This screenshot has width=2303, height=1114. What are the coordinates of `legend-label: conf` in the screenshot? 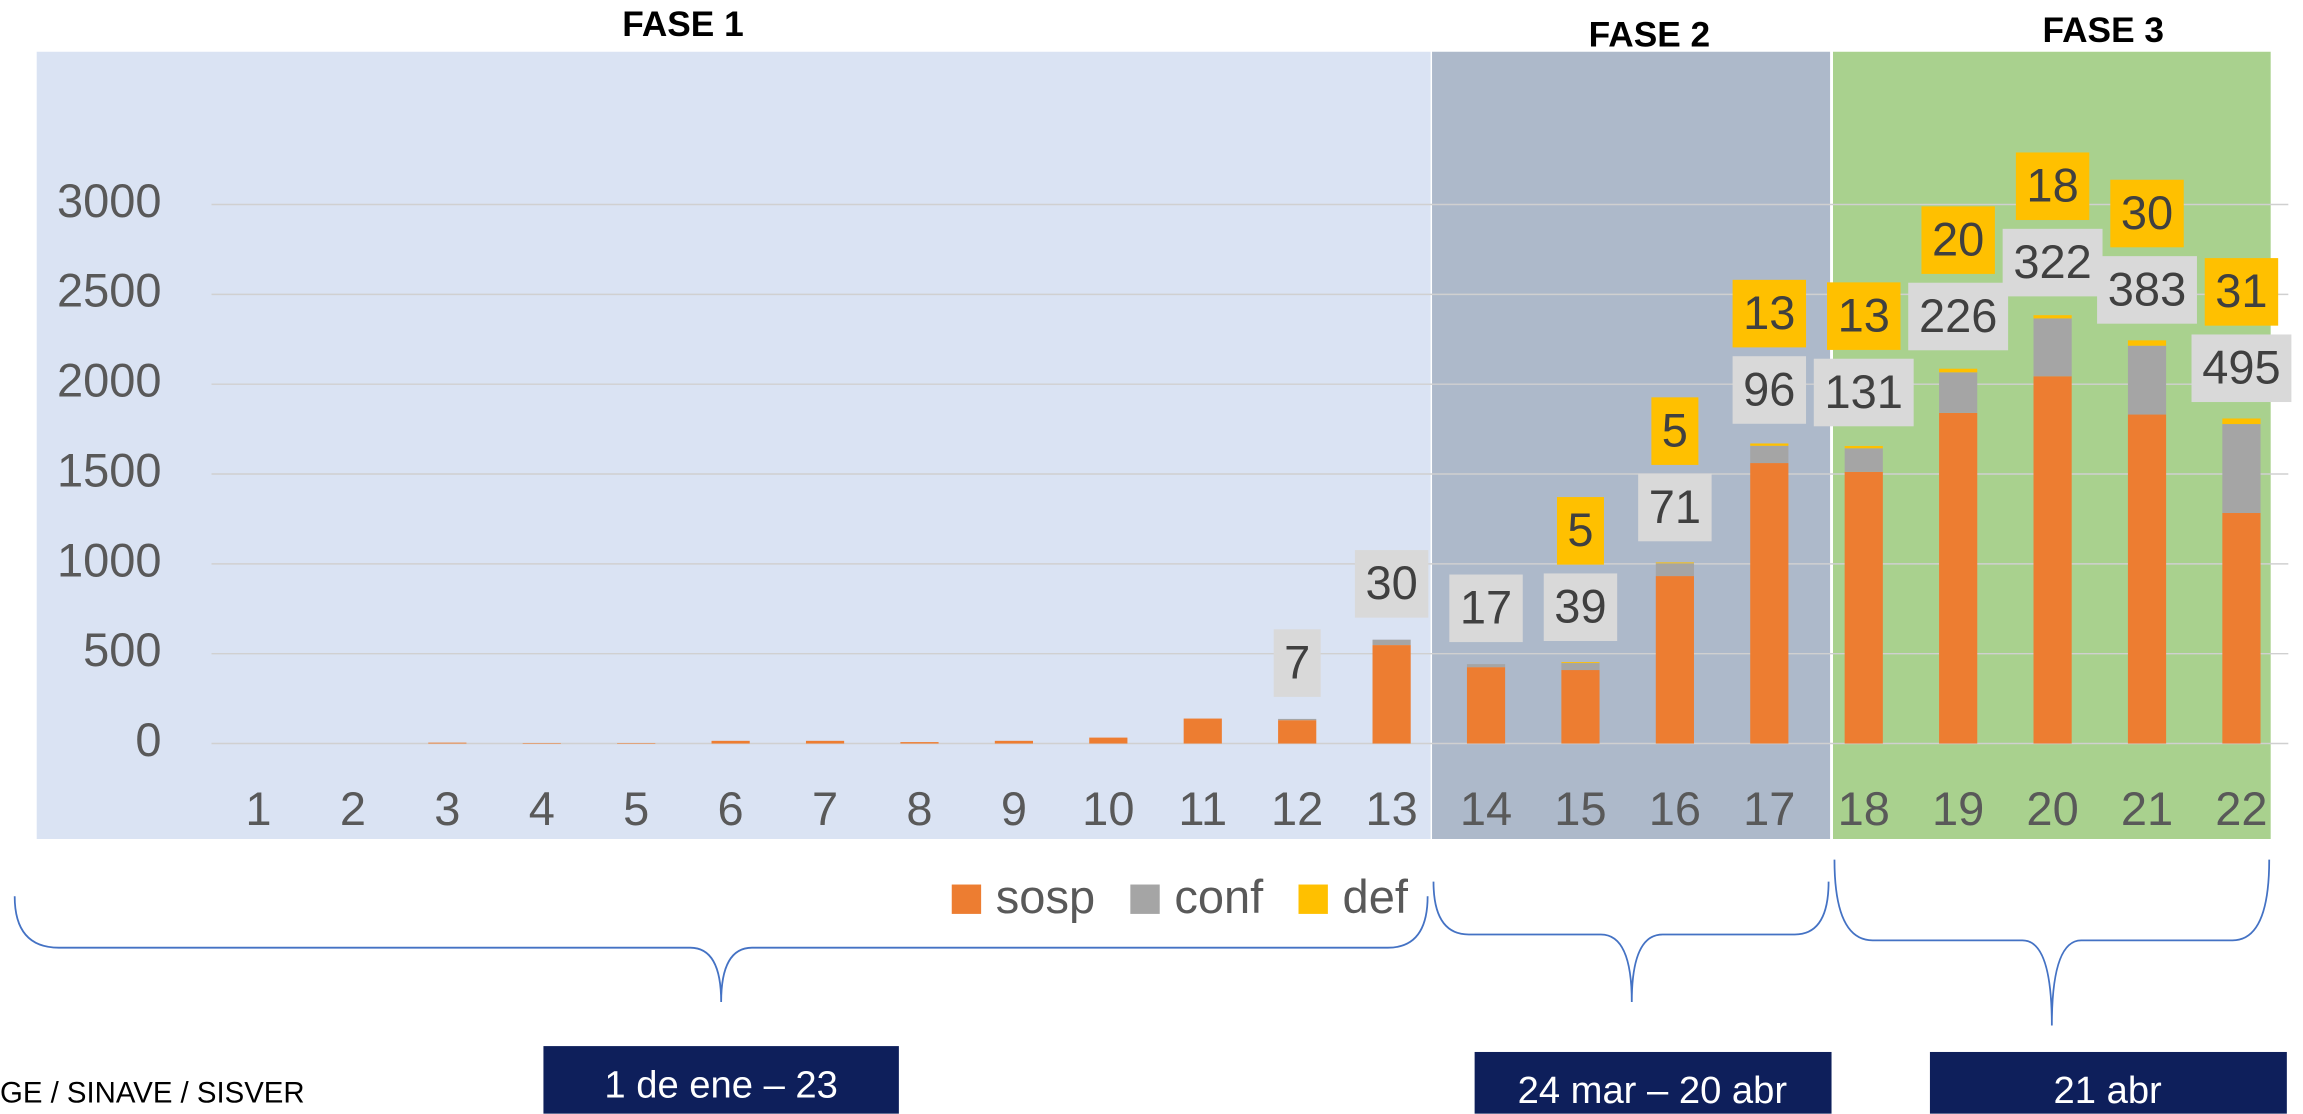 It's located at (1219, 896).